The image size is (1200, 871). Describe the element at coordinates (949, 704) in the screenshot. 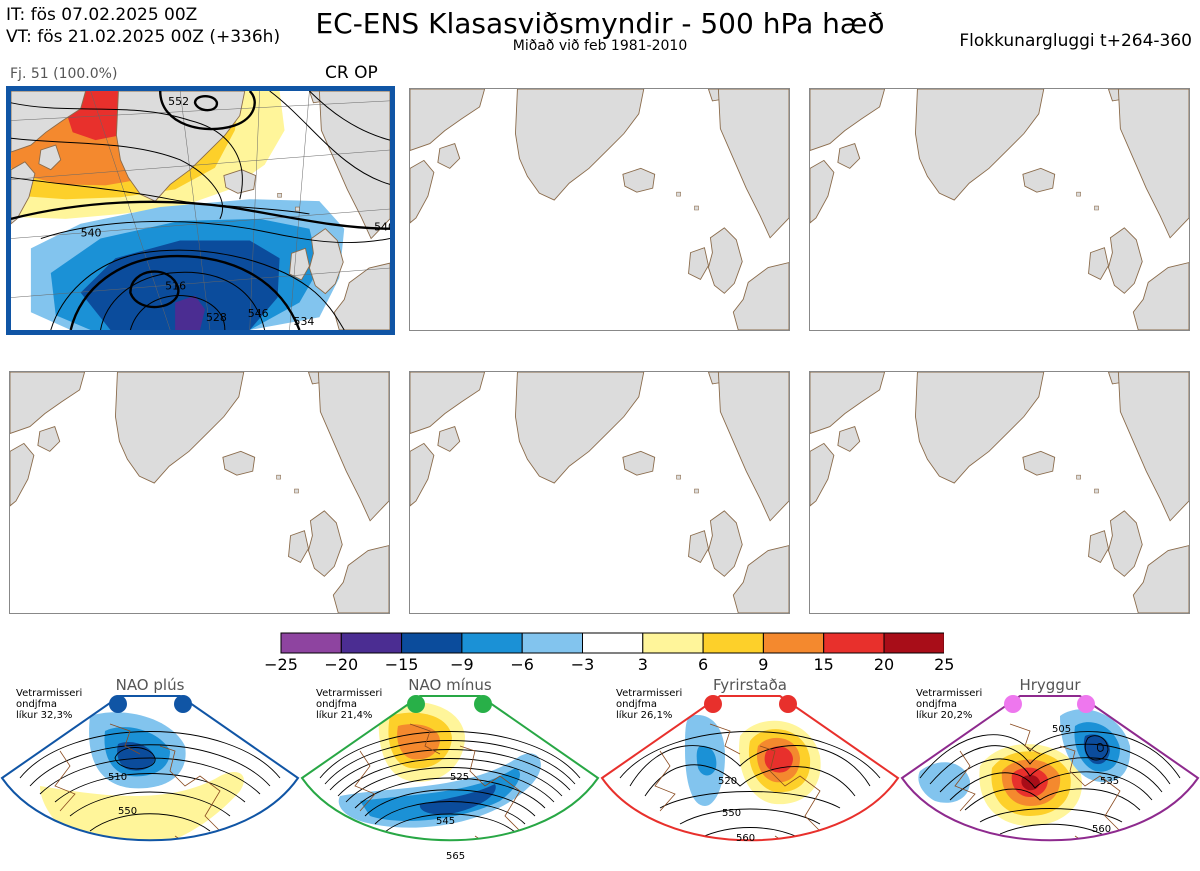

I see `regime-probability: Vetrarmisseri ondjfma líkur 20,2%` at that location.